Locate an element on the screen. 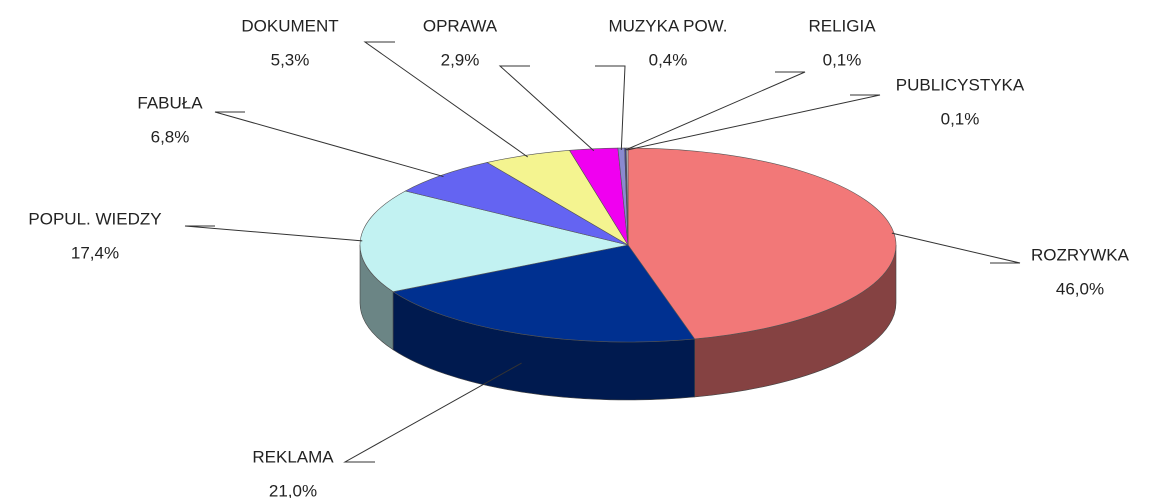 This screenshot has width=1155, height=498. category-label: OPRAWA is located at coordinates (460, 25).